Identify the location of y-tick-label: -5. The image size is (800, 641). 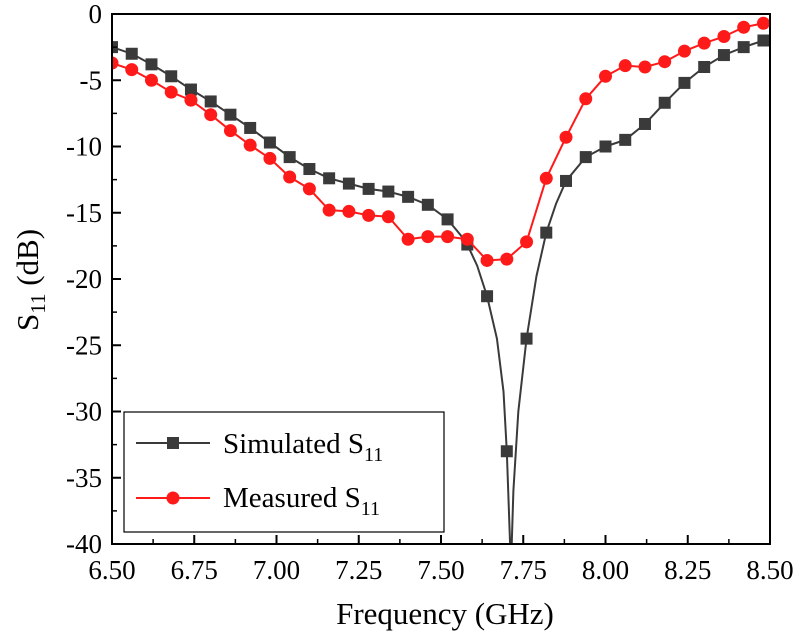
(91, 80).